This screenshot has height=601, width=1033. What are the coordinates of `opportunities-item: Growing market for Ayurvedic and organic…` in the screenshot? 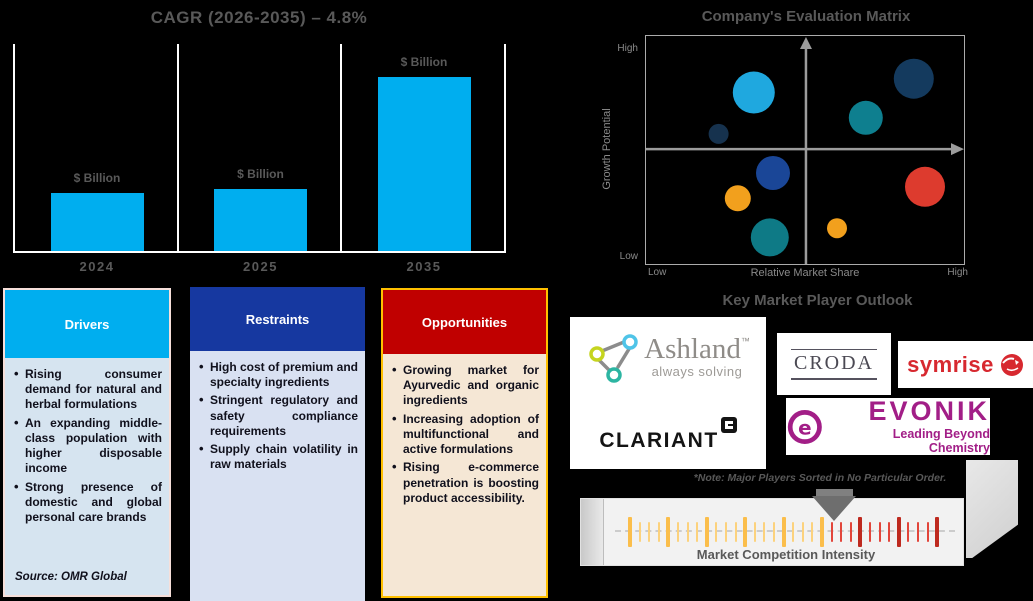 It's located at (465, 385).